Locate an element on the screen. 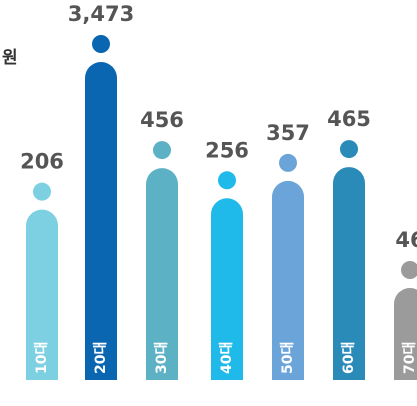  value-label: 206 is located at coordinates (42, 162).